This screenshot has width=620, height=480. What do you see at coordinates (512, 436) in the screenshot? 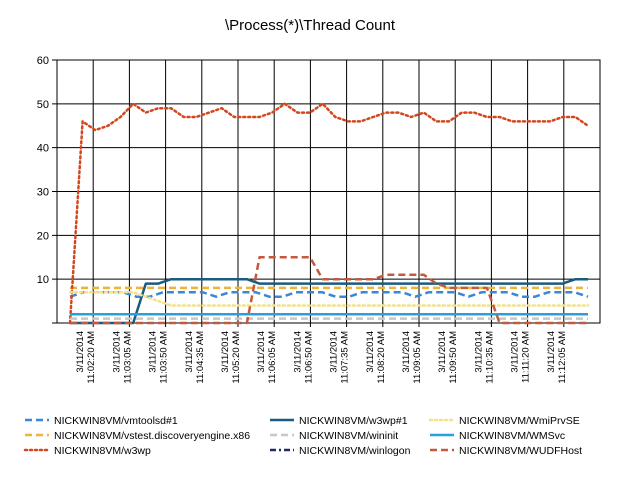
I see `legend-label: NICKWIN8VM/WMSvc` at bounding box center [512, 436].